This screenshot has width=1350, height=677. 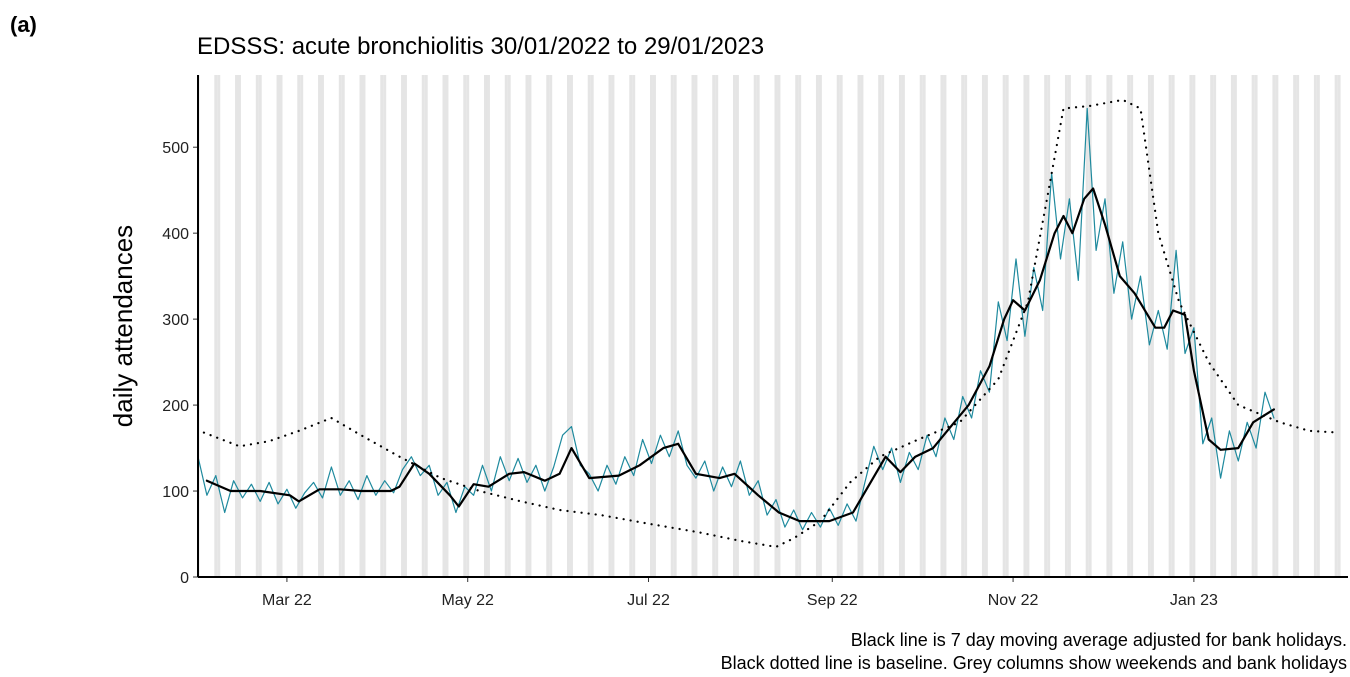 I want to click on y-axis-label: daily attendances, so click(x=123, y=326).